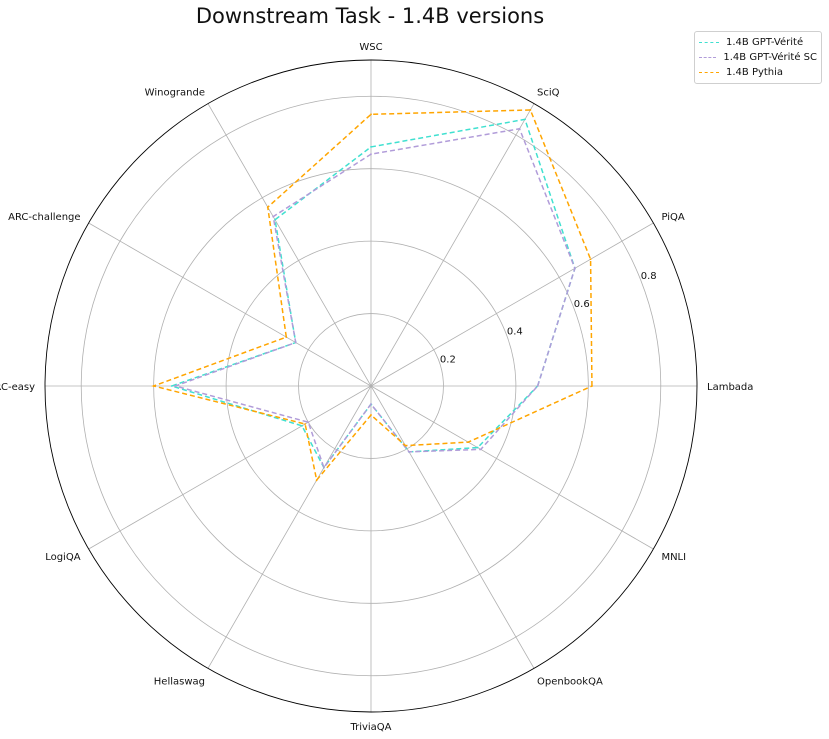 The width and height of the screenshot is (829, 739). I want to click on legend-item: 1.4B GPT-Vérité SC, so click(758, 57).